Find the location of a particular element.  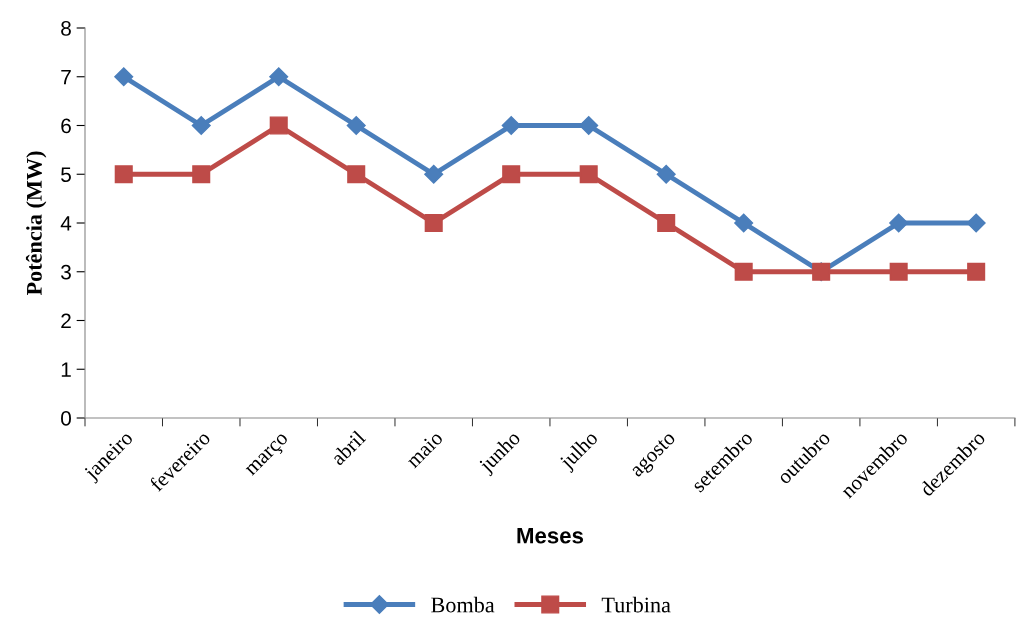

legend-label: Bomba is located at coordinates (463, 604).